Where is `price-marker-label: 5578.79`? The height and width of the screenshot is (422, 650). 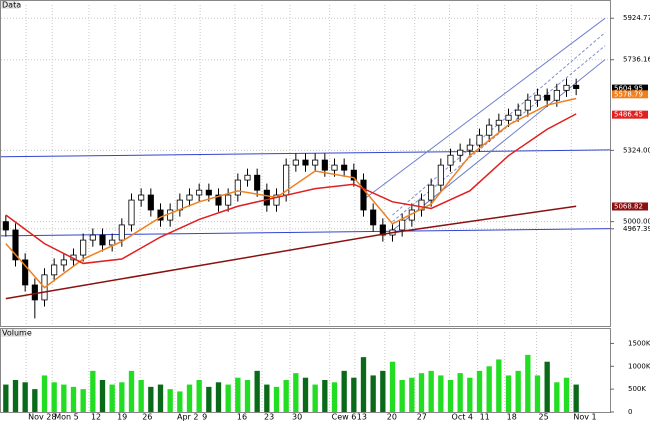
price-marker-label: 5578.79 is located at coordinates (628, 94).